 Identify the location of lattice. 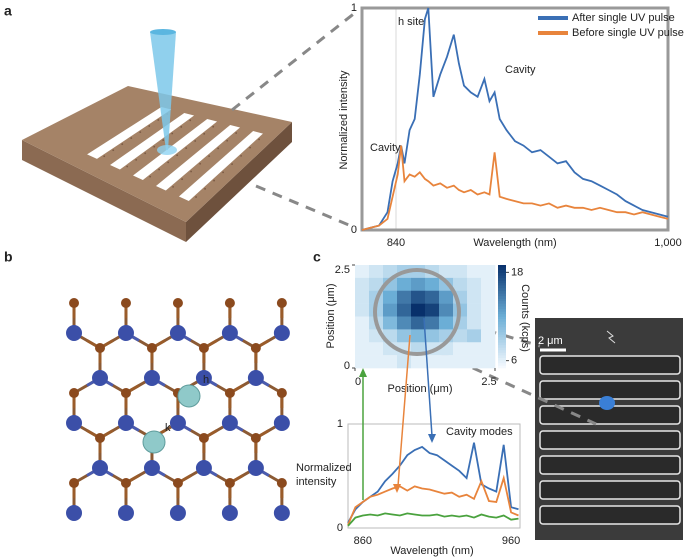
(178, 409).